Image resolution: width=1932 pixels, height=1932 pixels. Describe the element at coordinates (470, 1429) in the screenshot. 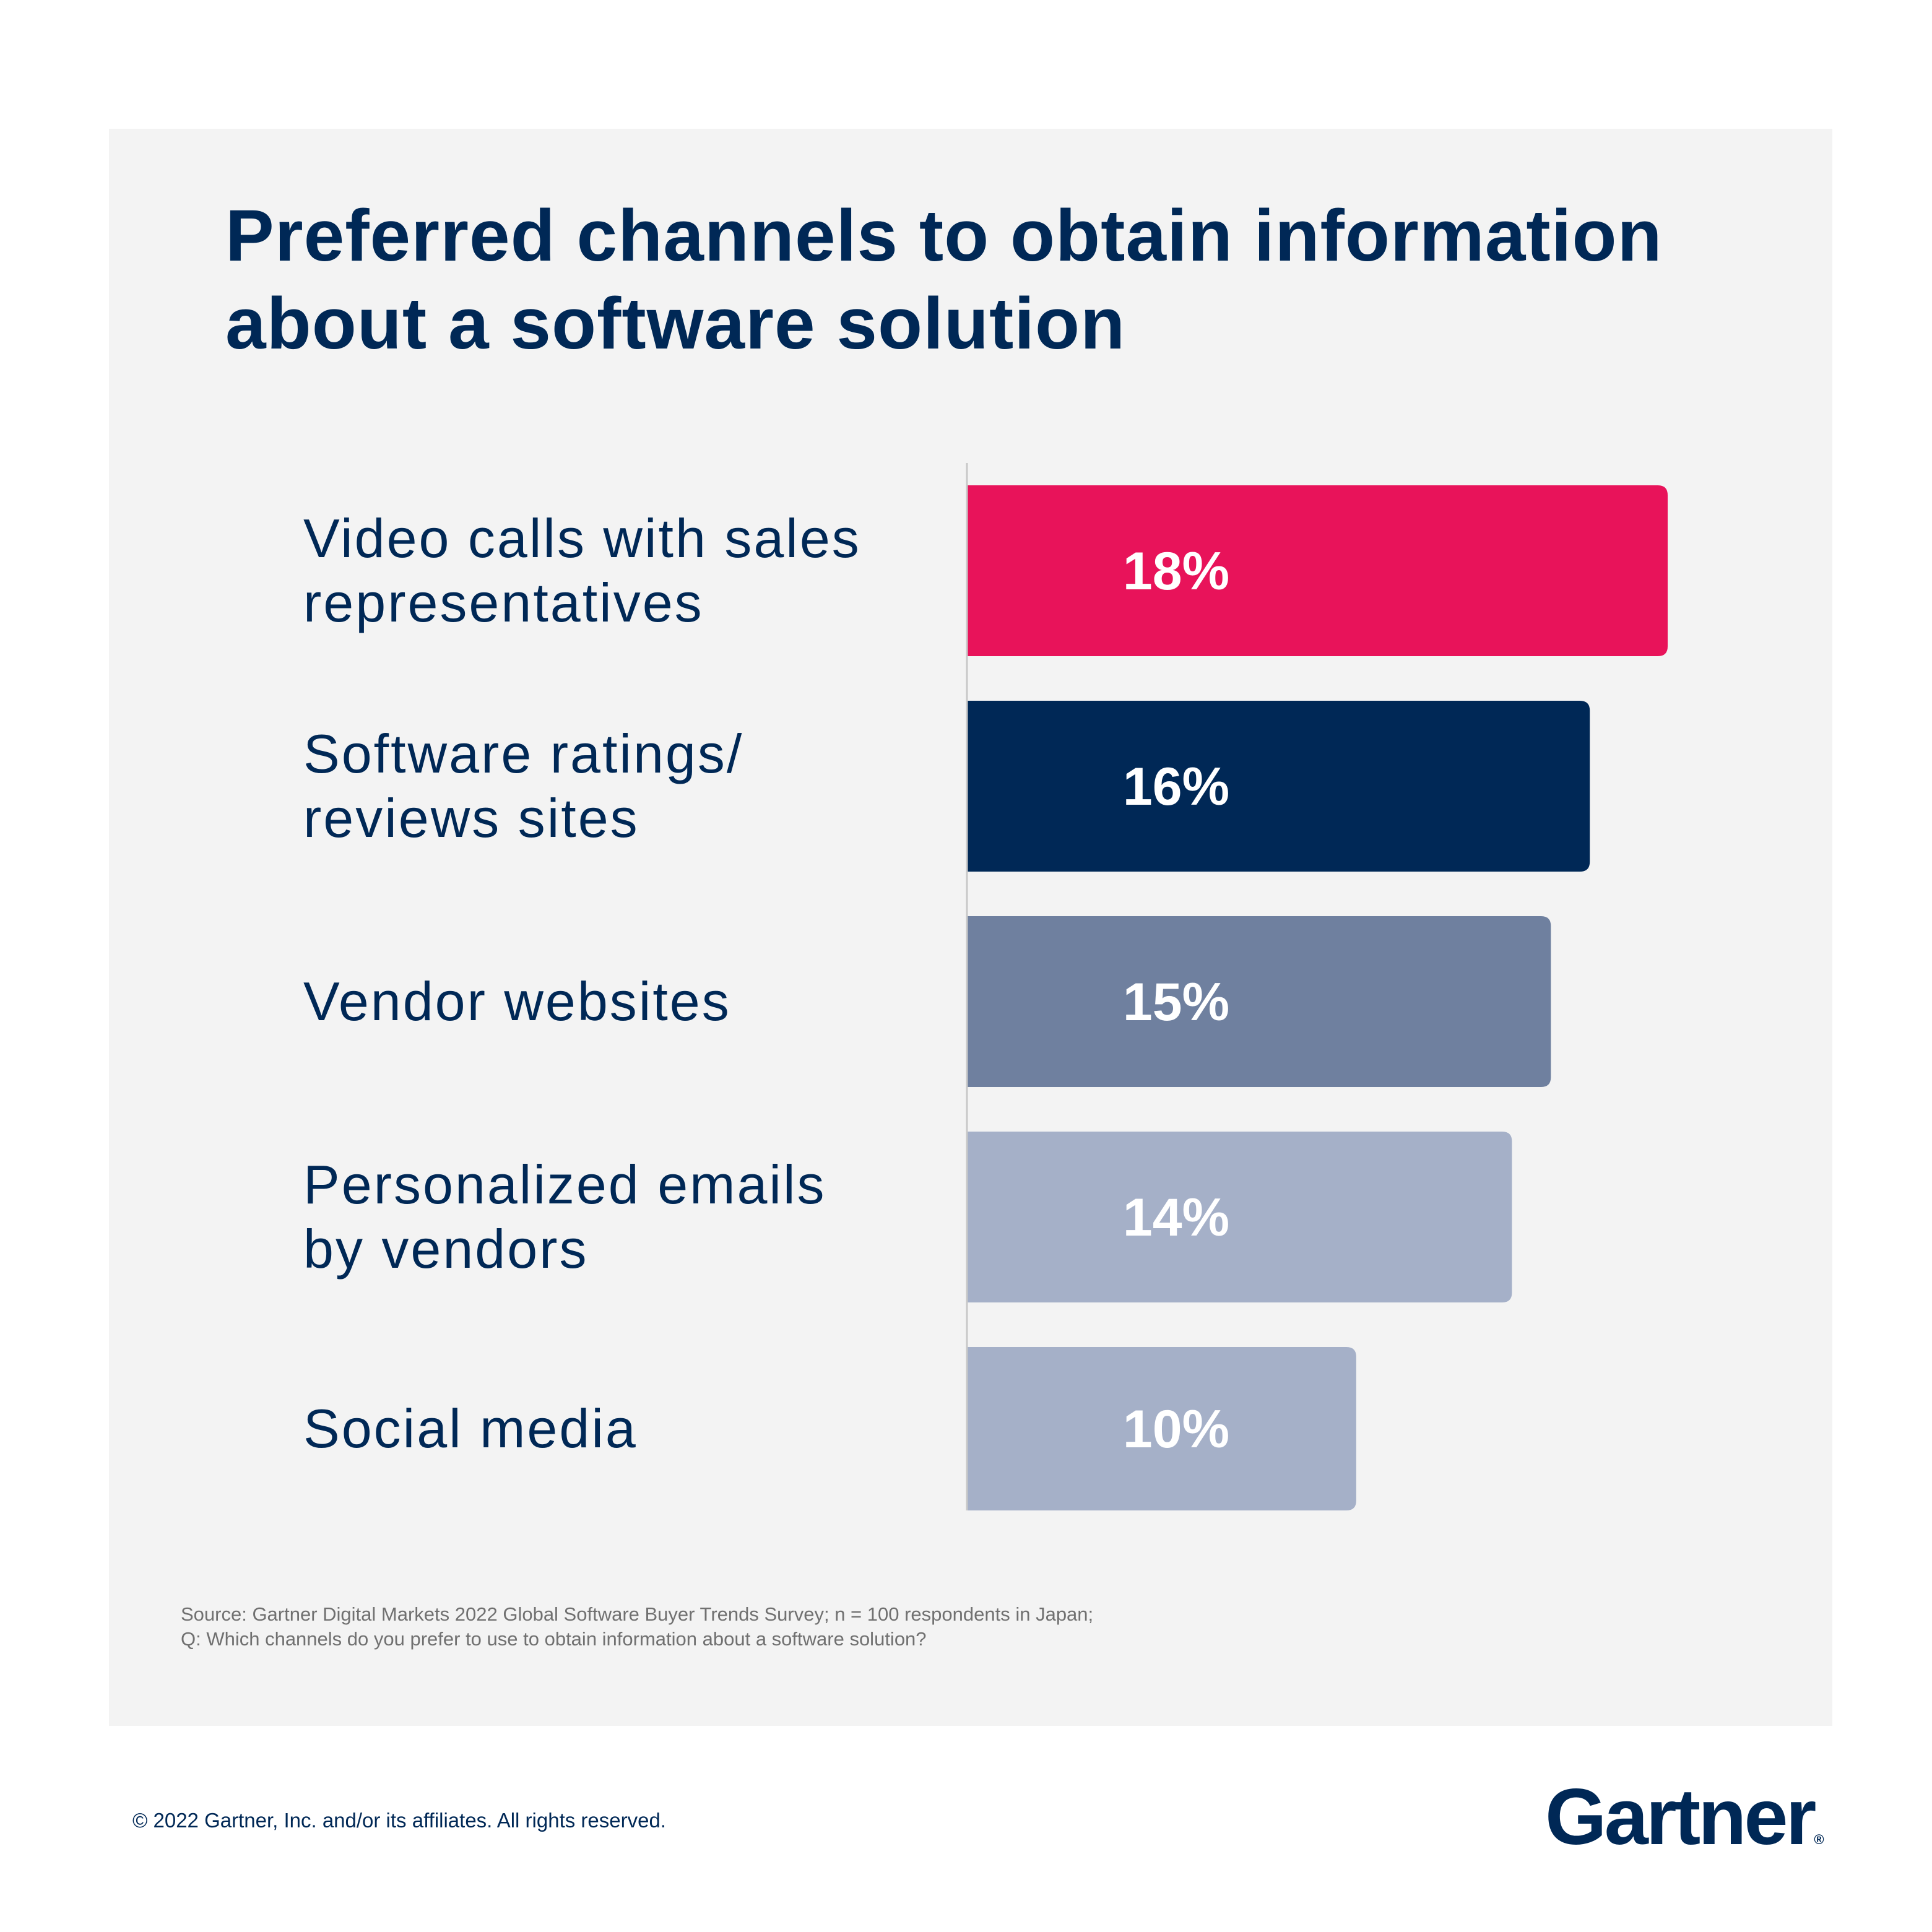

I see `category-label-line: Social media` at that location.